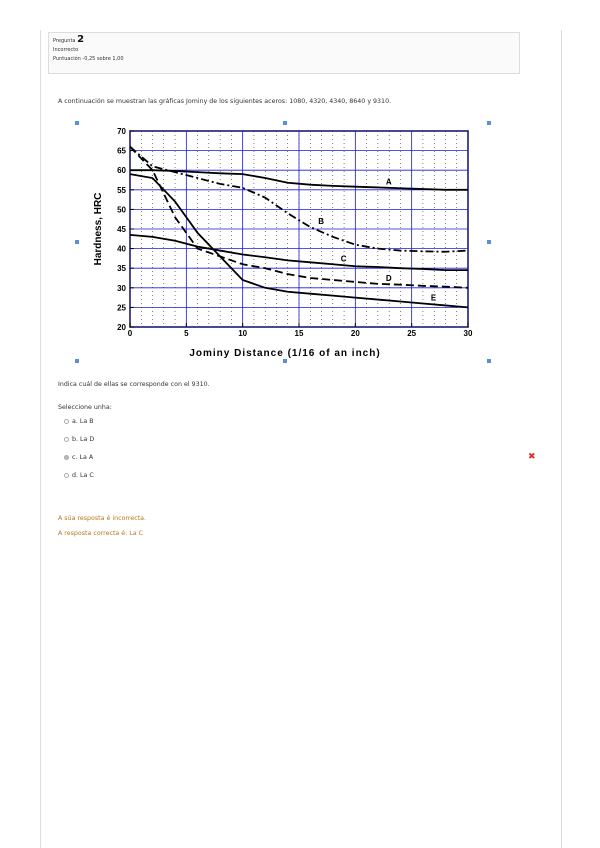 The image size is (600, 848). I want to click on option-label: a. La B, so click(83, 421).